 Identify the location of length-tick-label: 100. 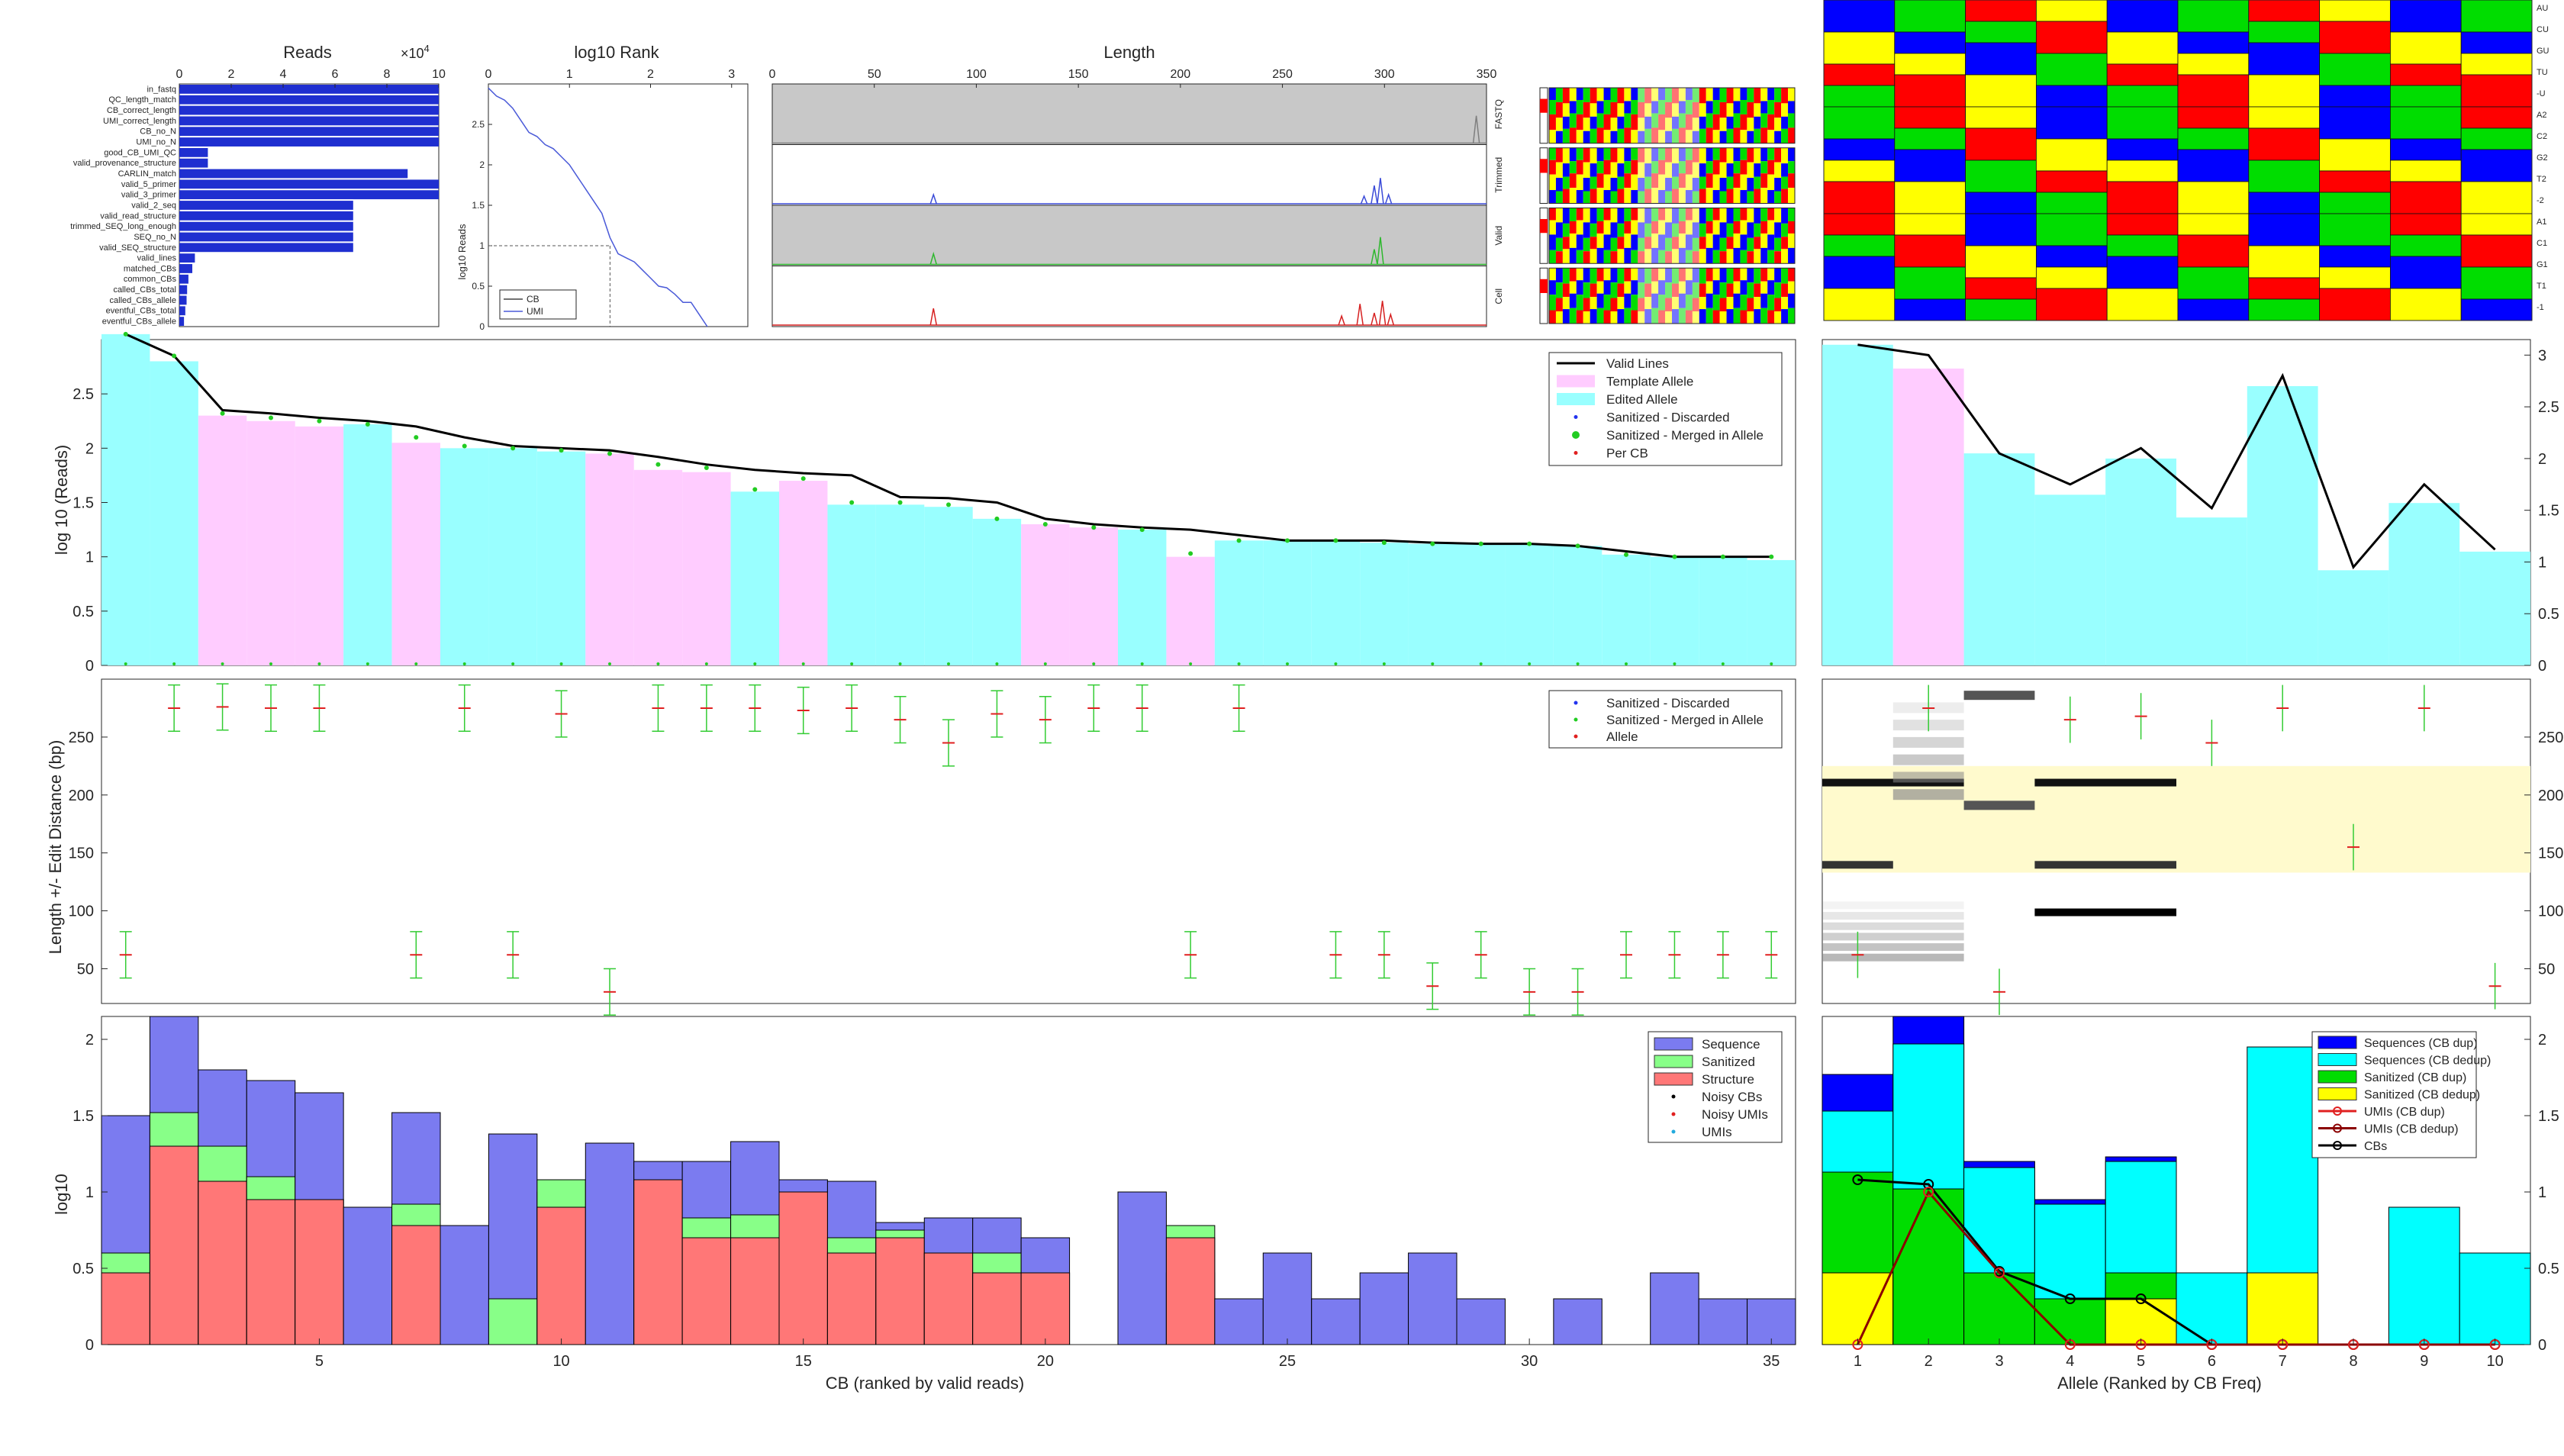
(976, 74).